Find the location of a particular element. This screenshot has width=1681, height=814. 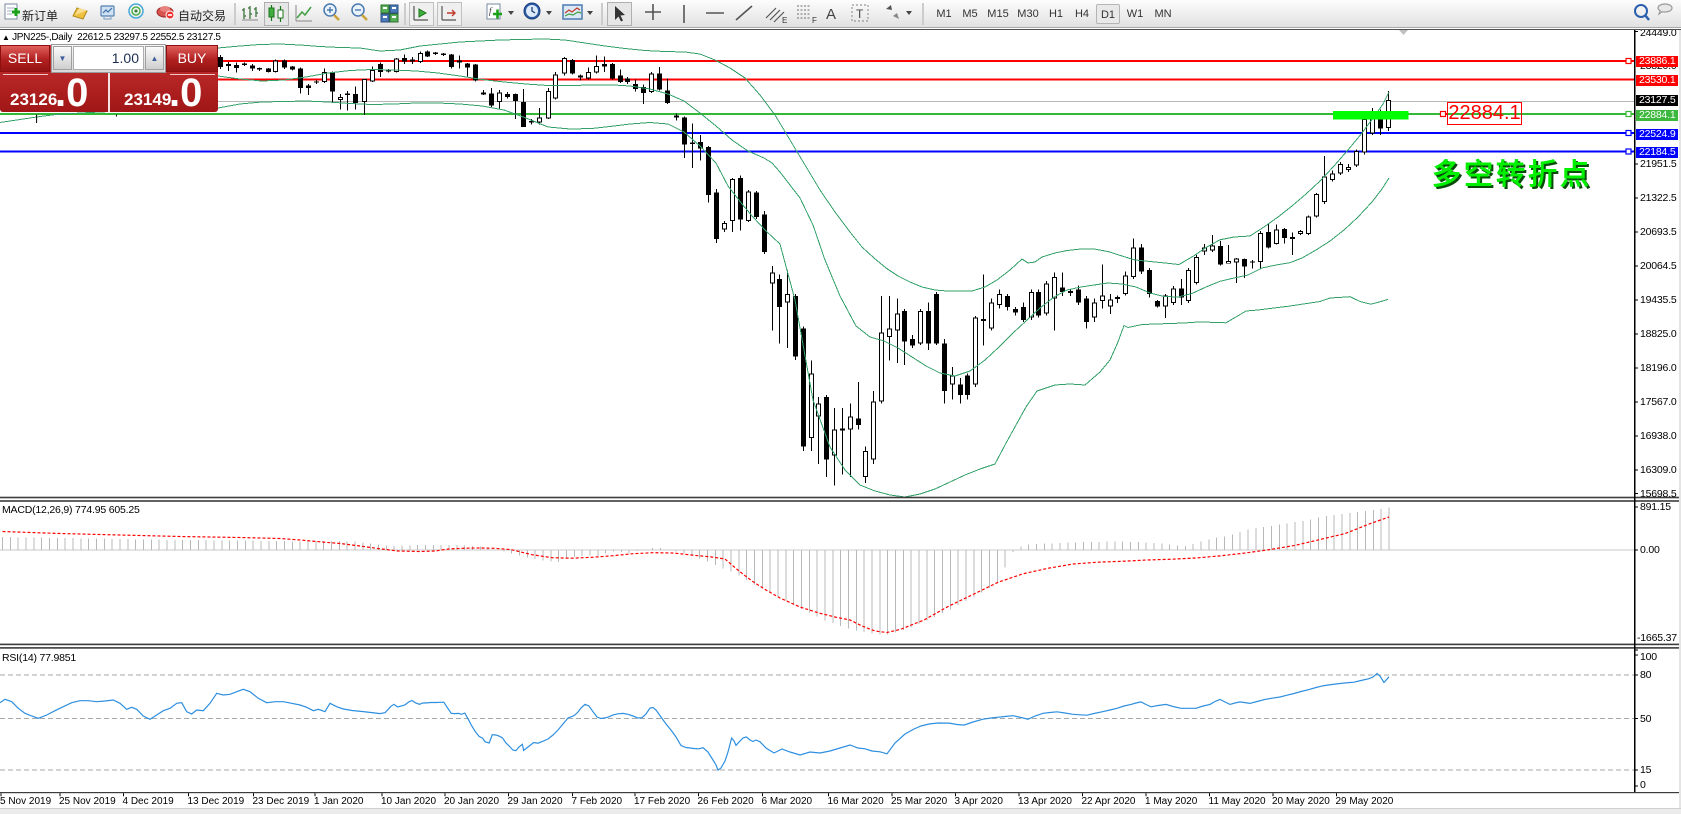

svg-text: T is located at coordinates (860, 14).